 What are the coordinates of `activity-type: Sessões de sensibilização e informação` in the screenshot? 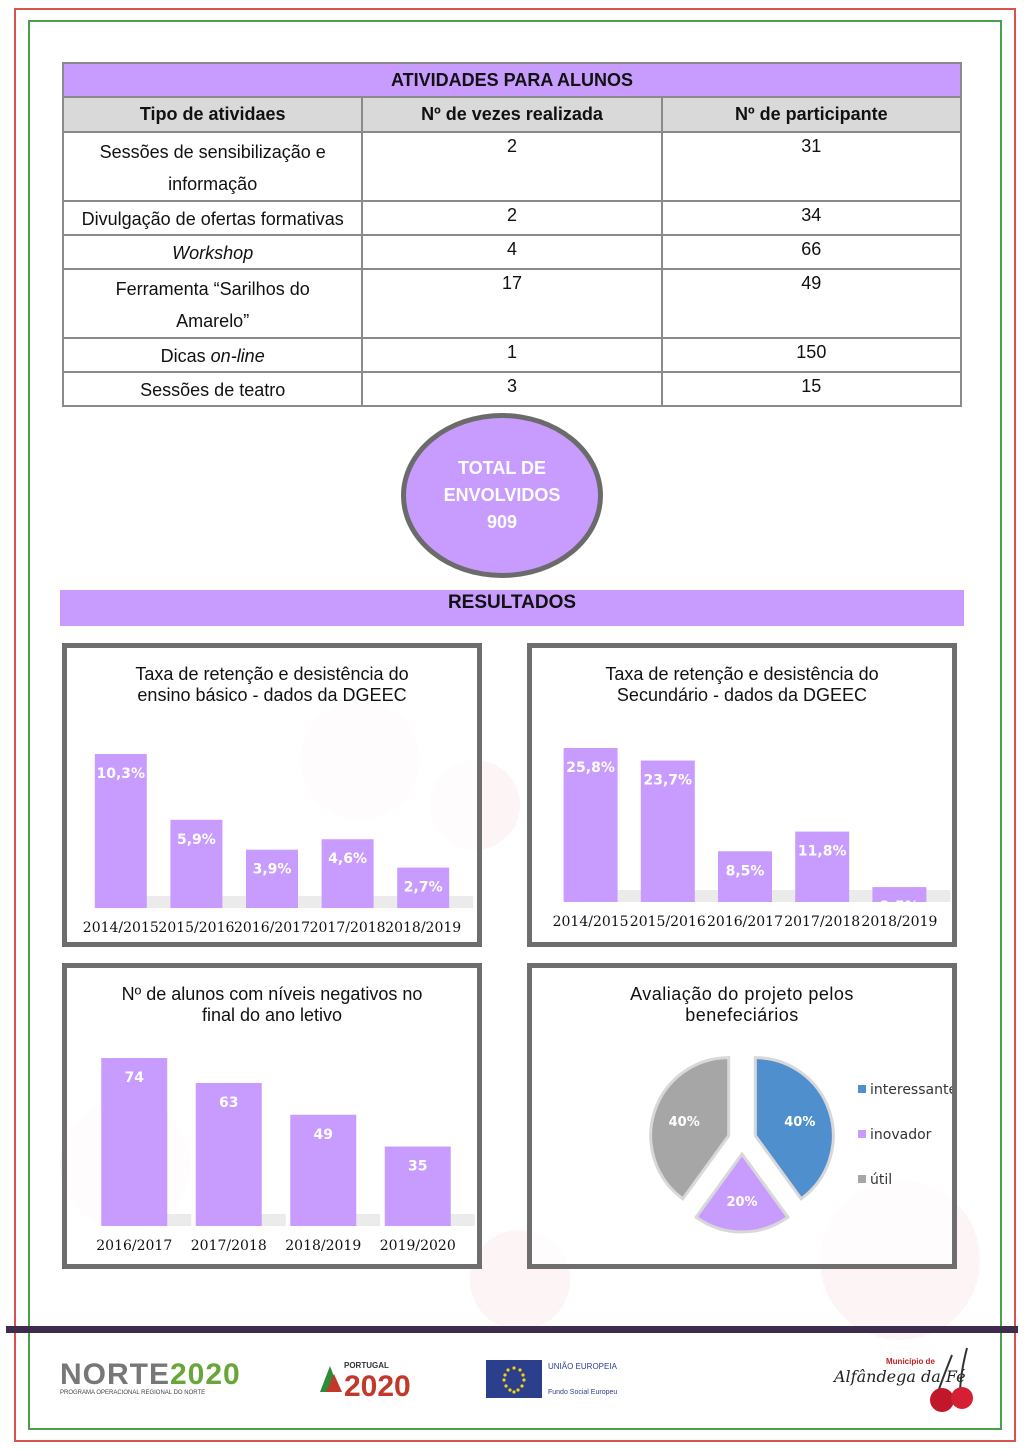 It's located at (212, 166).